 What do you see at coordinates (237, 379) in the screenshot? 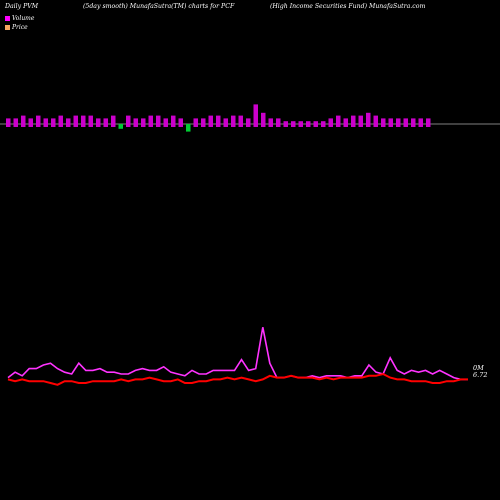
I see `price-line` at bounding box center [237, 379].